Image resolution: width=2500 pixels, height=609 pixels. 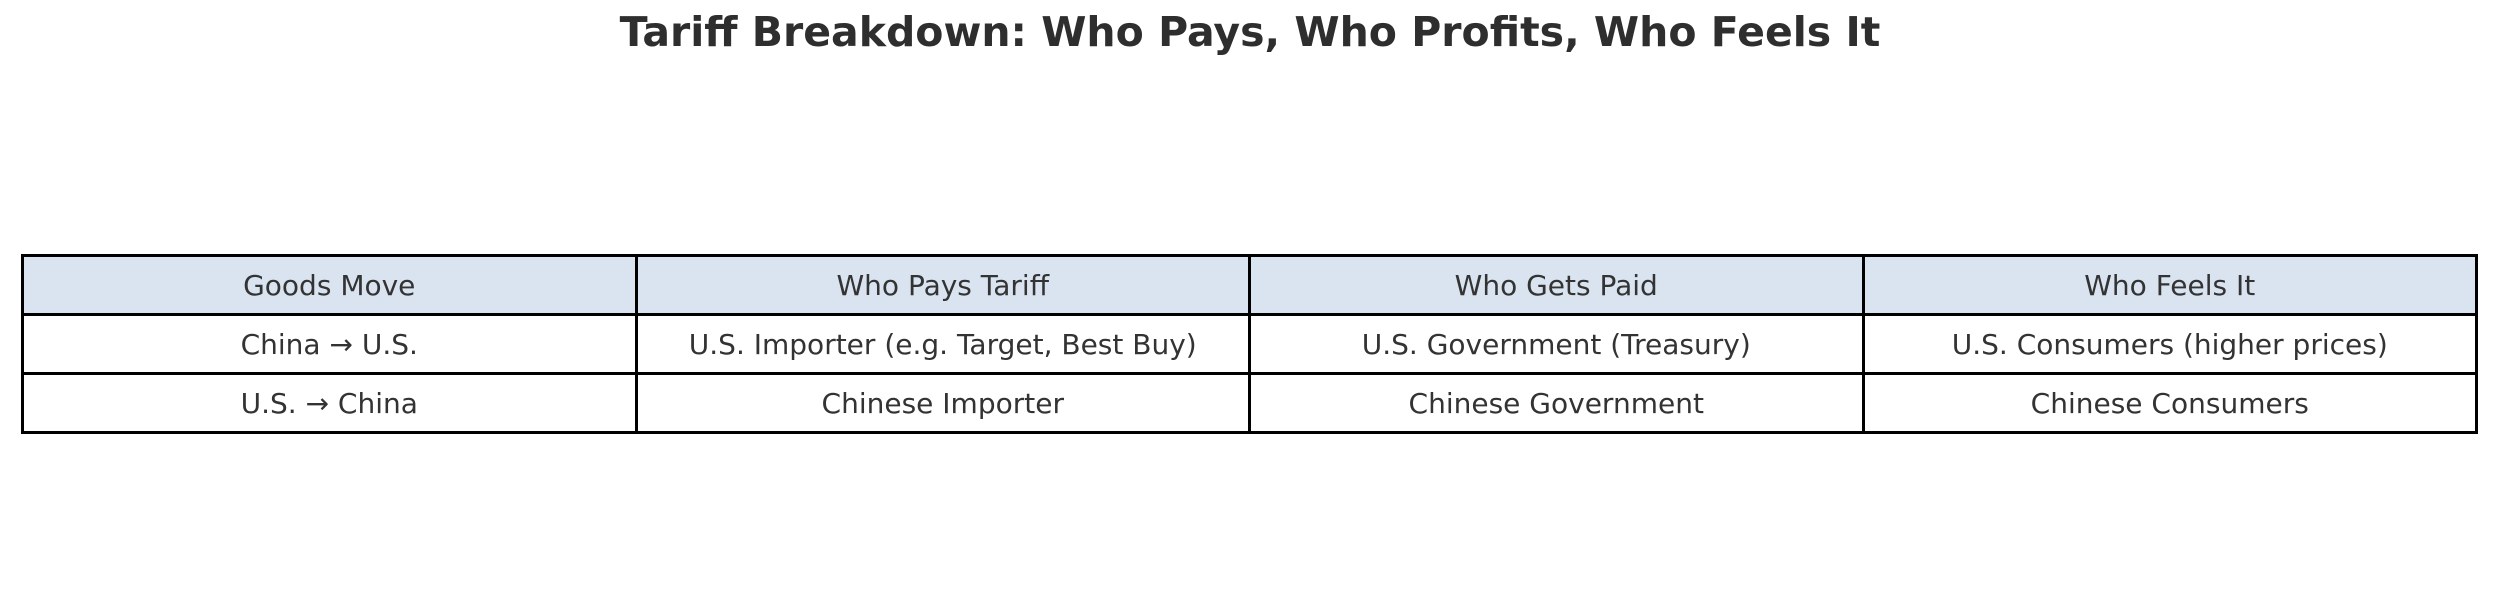 What do you see at coordinates (2169, 403) in the screenshot?
I see `cell-who-feels-it: Chinese Consumers` at bounding box center [2169, 403].